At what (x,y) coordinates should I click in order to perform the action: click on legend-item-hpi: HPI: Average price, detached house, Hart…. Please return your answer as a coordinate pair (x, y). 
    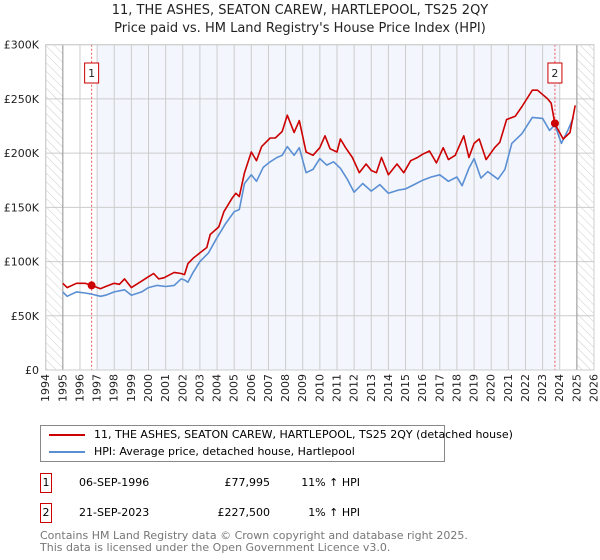
    Looking at the image, I should click on (202, 452).